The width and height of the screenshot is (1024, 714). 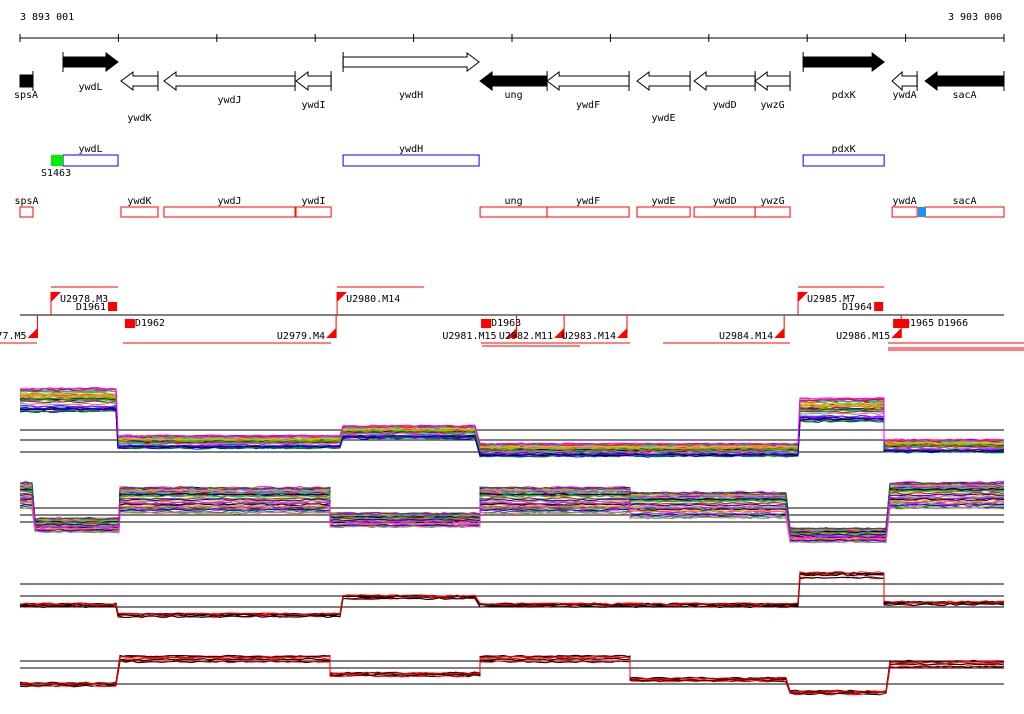 I want to click on segment-label-up: U2978.M3, so click(x=84, y=299).